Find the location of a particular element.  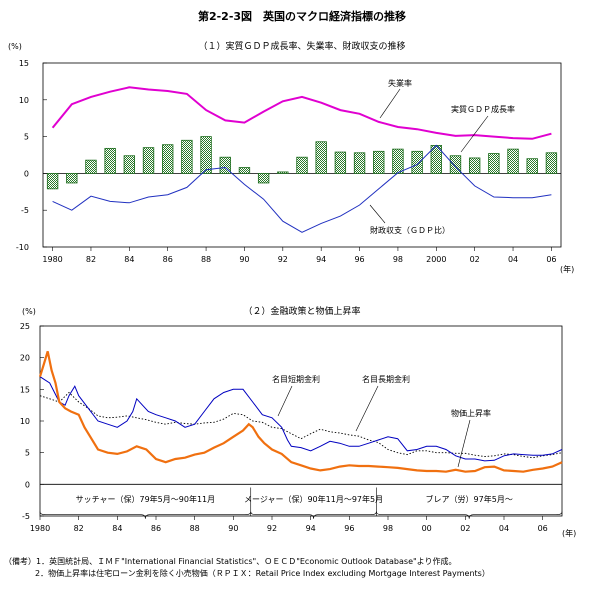

panel1-ylabel: (%) is located at coordinates (15, 46).